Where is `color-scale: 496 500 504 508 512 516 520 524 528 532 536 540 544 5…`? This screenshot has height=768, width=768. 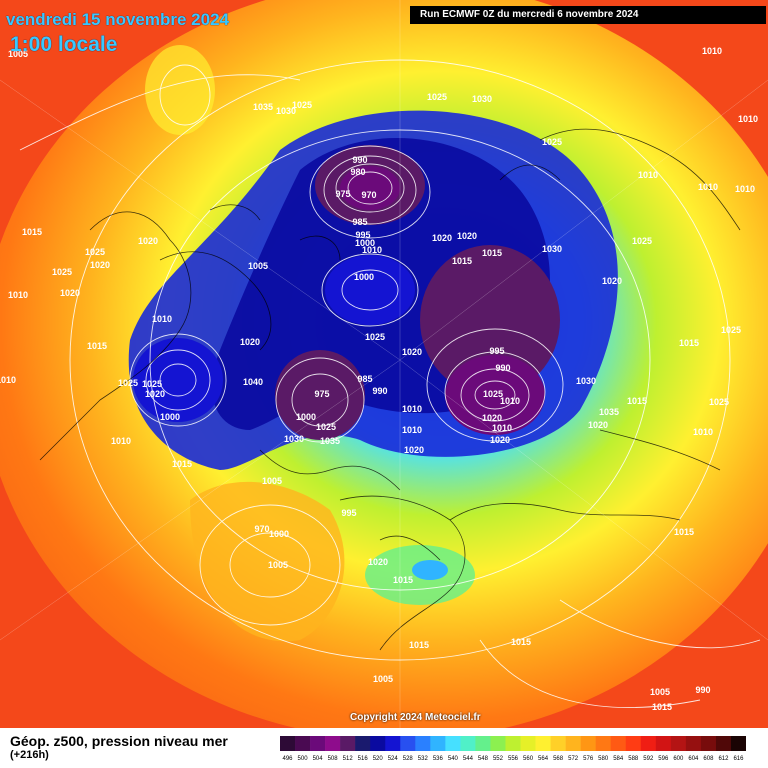 color-scale: 496 500 504 508 512 516 520 524 528 532 536 540 544 5… is located at coordinates (513, 749).